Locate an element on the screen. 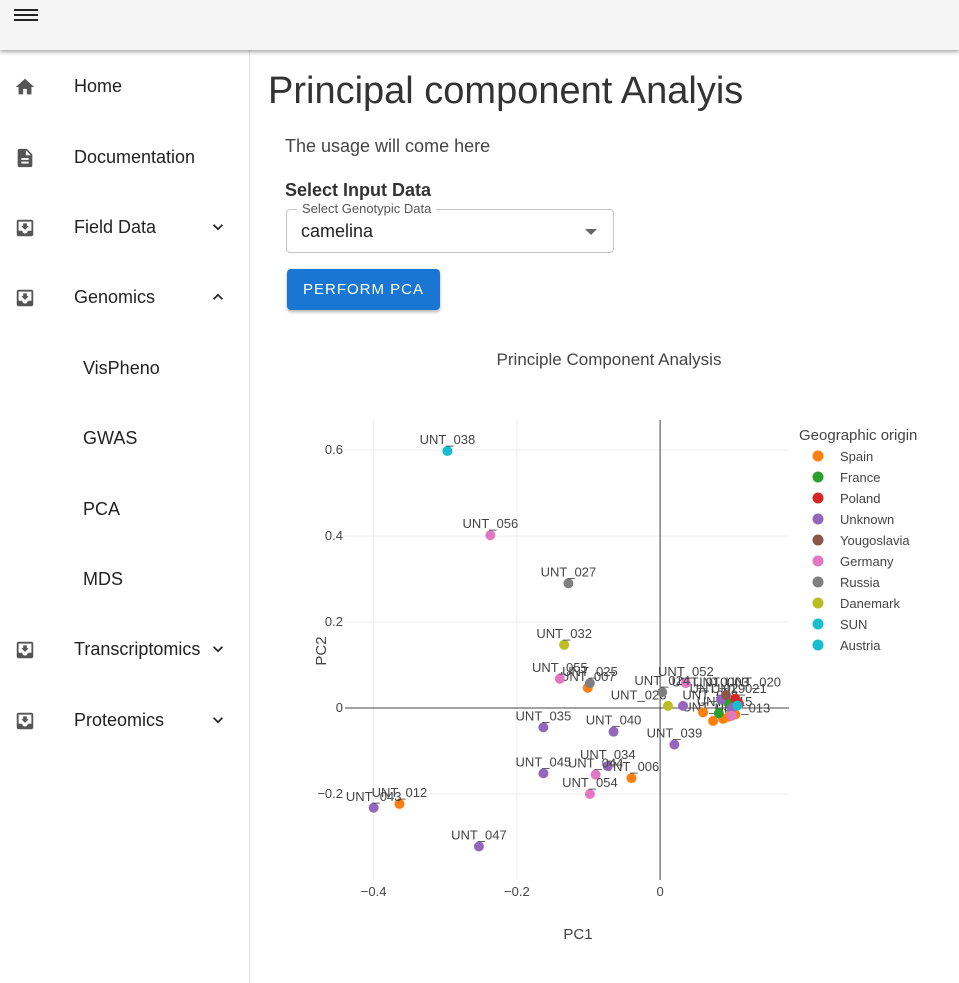 The height and width of the screenshot is (983, 959). sidebar-item-proteomics: Proteomics is located at coordinates (124, 720).